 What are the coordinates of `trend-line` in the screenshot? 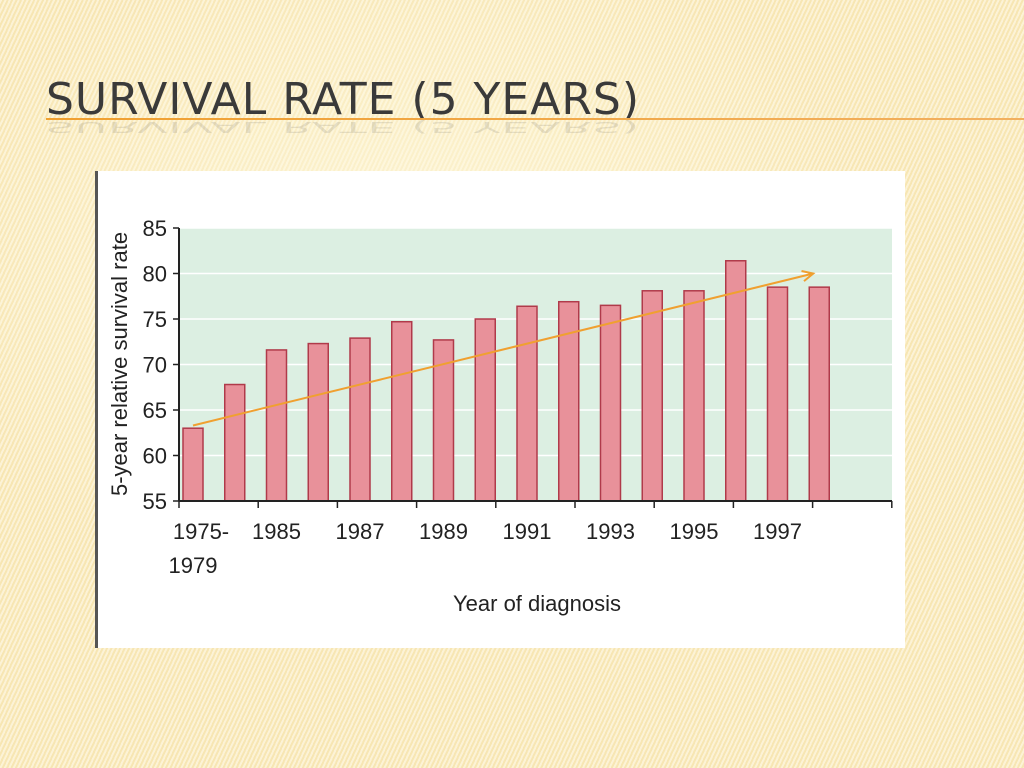 It's located at (503, 349).